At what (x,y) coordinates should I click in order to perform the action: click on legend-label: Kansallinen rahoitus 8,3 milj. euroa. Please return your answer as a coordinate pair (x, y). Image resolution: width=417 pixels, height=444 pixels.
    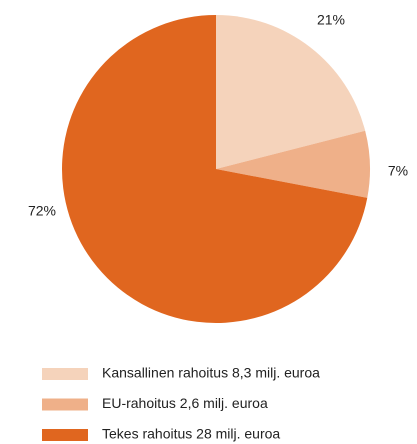
    Looking at the image, I should click on (211, 373).